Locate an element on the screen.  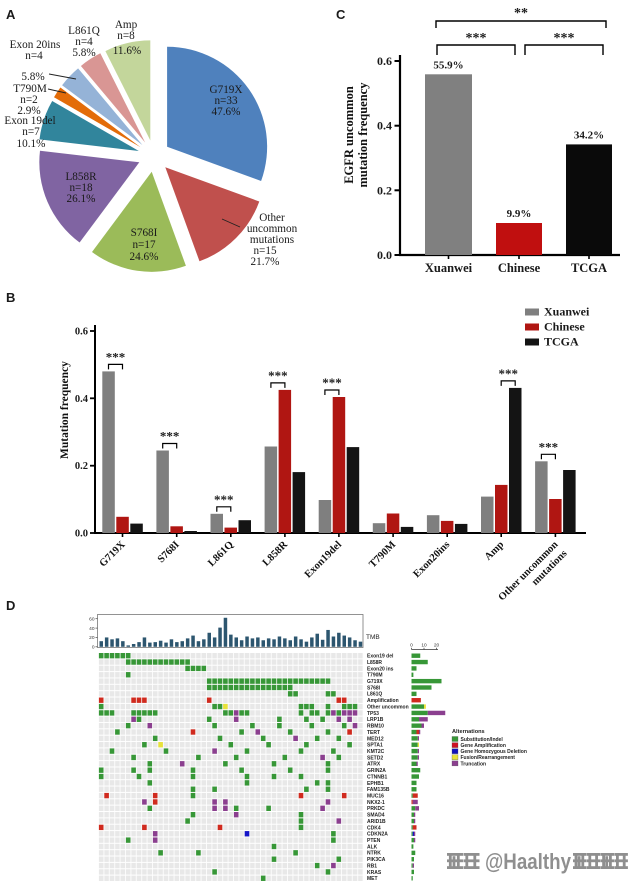
svg-text: PTEN is located at coordinates (374, 841).